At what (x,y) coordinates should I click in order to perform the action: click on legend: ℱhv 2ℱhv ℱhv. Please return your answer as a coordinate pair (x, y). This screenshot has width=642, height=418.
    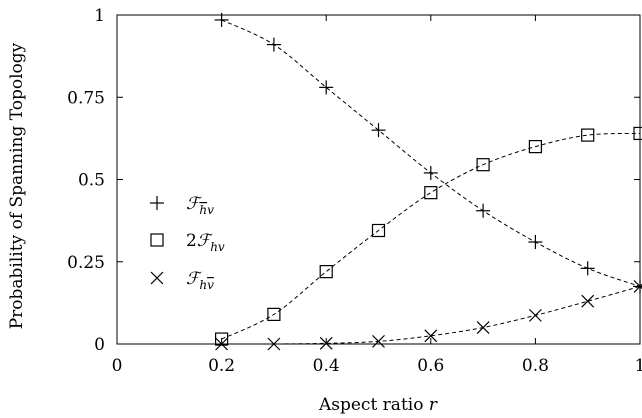
    Looking at the image, I should click on (187, 243).